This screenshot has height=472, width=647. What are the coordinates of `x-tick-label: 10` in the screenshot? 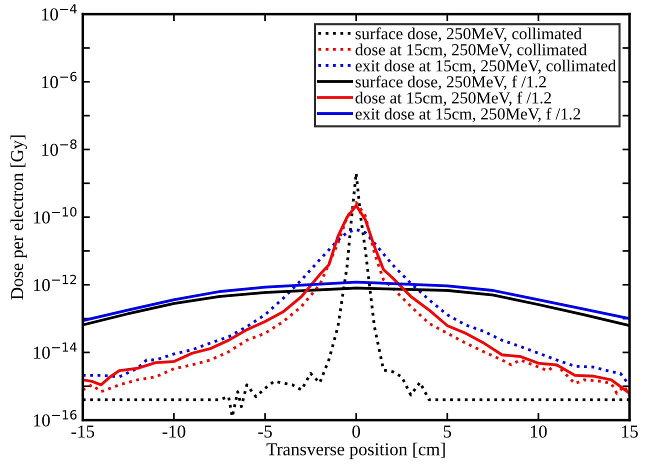 It's located at (538, 431).